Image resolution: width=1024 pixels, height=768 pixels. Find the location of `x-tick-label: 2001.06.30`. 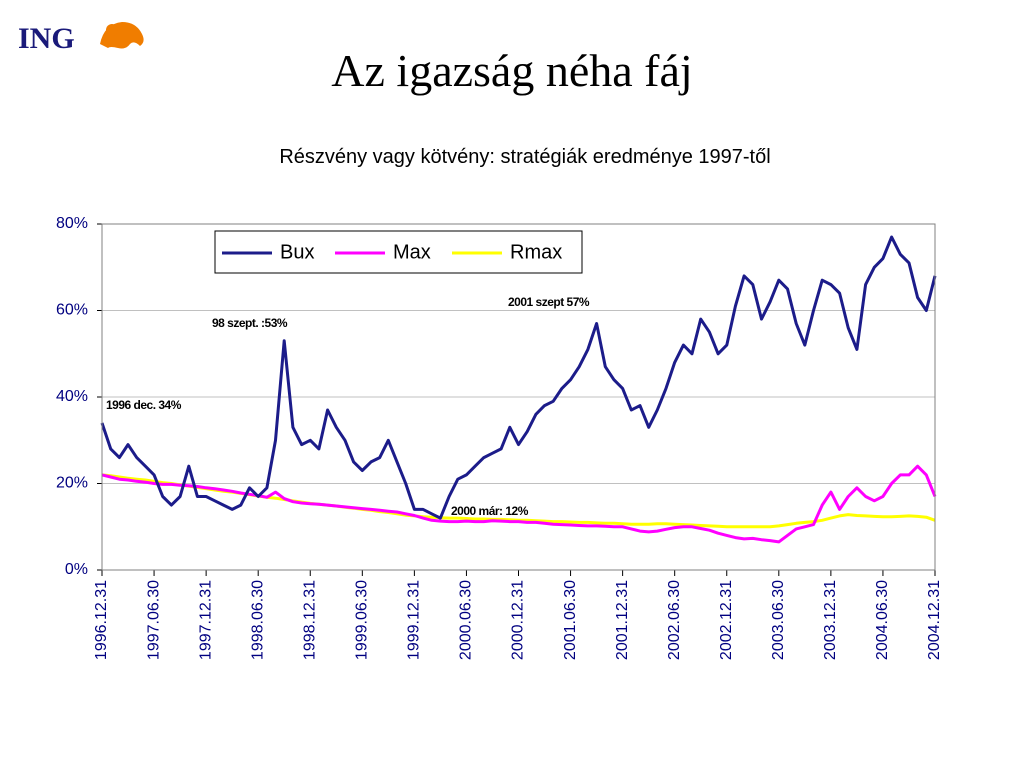

x-tick-label: 2001.06.30 is located at coordinates (570, 620).